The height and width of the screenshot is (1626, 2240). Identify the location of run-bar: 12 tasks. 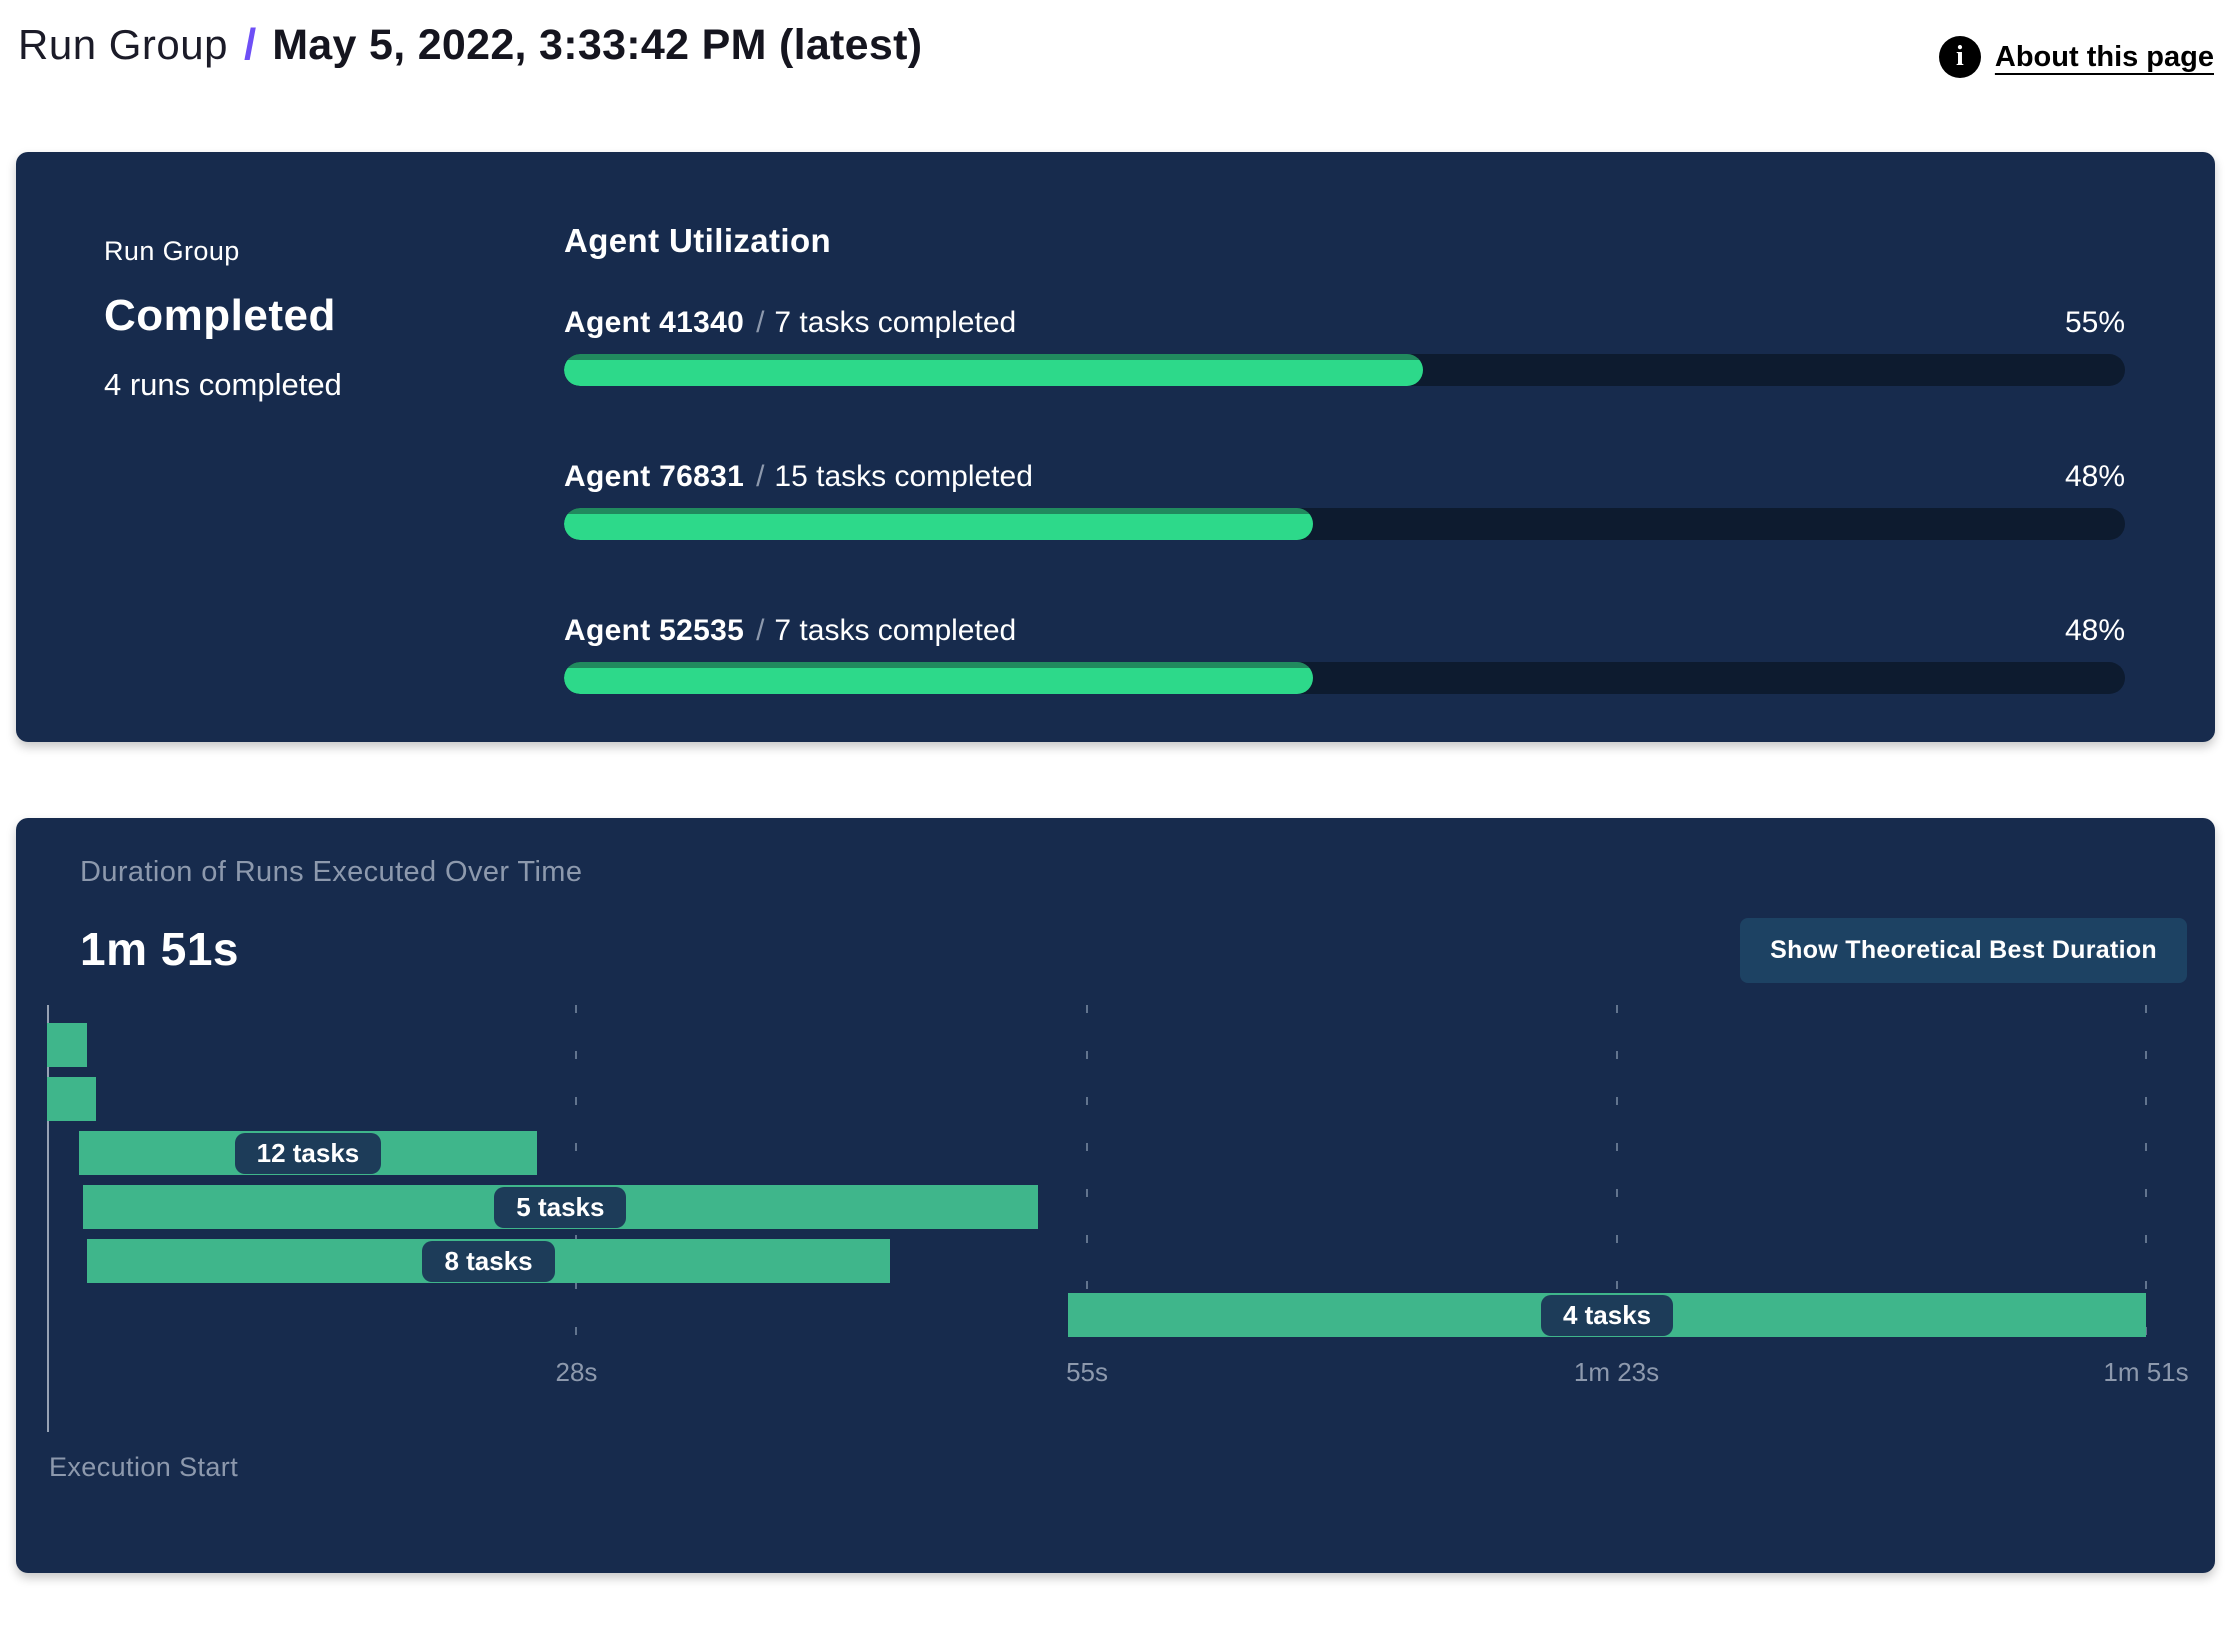
(308, 1153).